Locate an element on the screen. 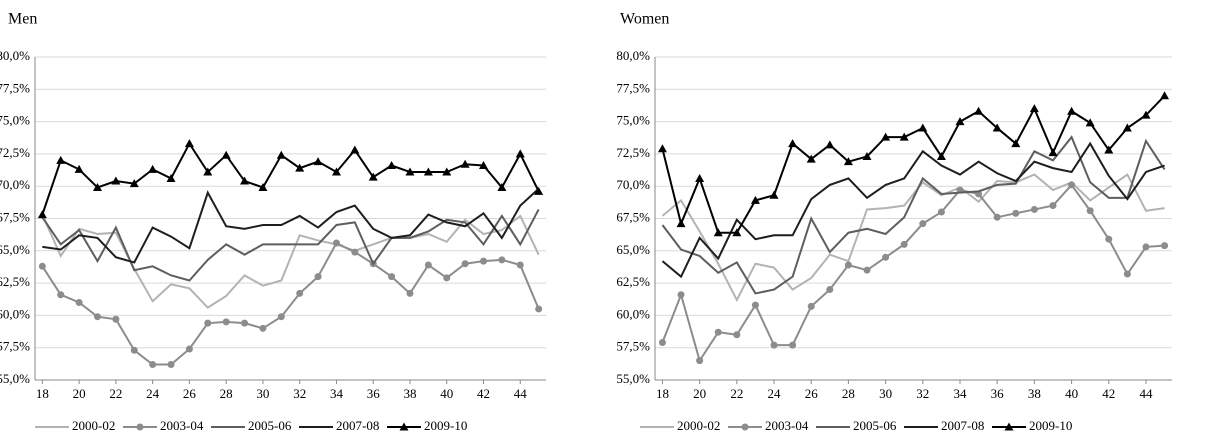  y-tick-label: 62,5% is located at coordinates (633, 281).